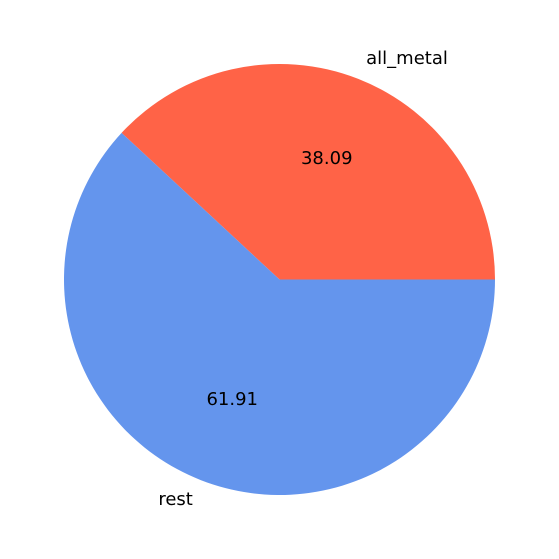  I want to click on value-label-rest: 61.91, so click(232, 399).